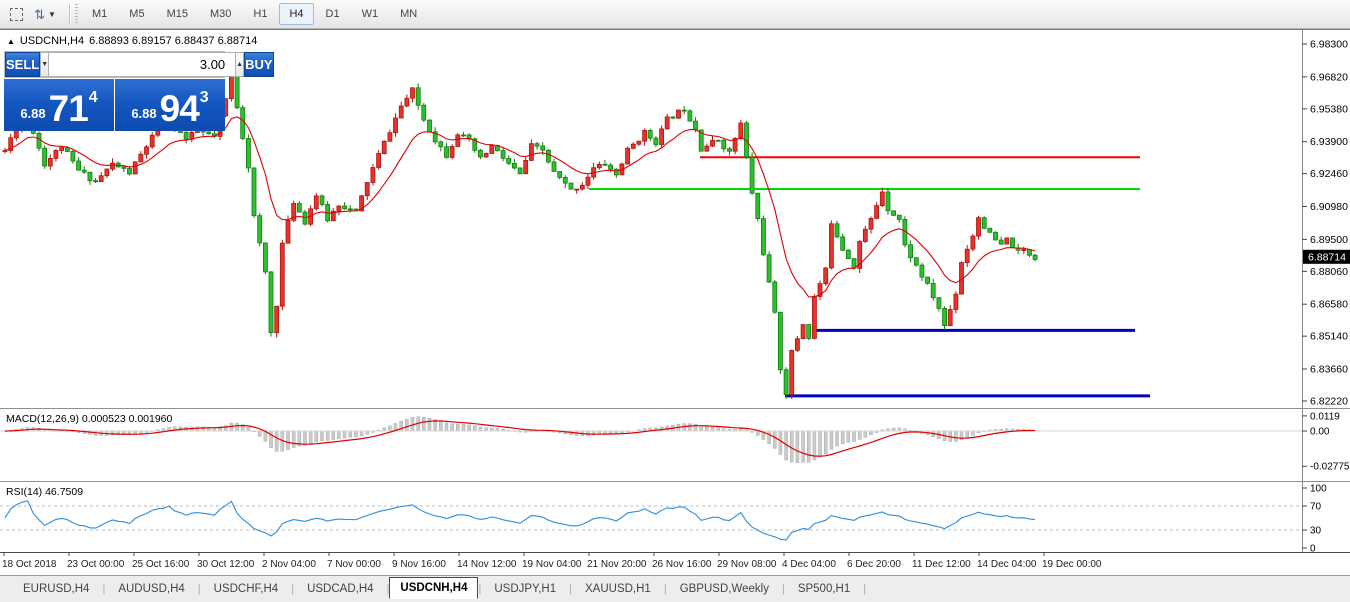  I want to click on macd-axis-label: 0.0119, so click(1325, 416).